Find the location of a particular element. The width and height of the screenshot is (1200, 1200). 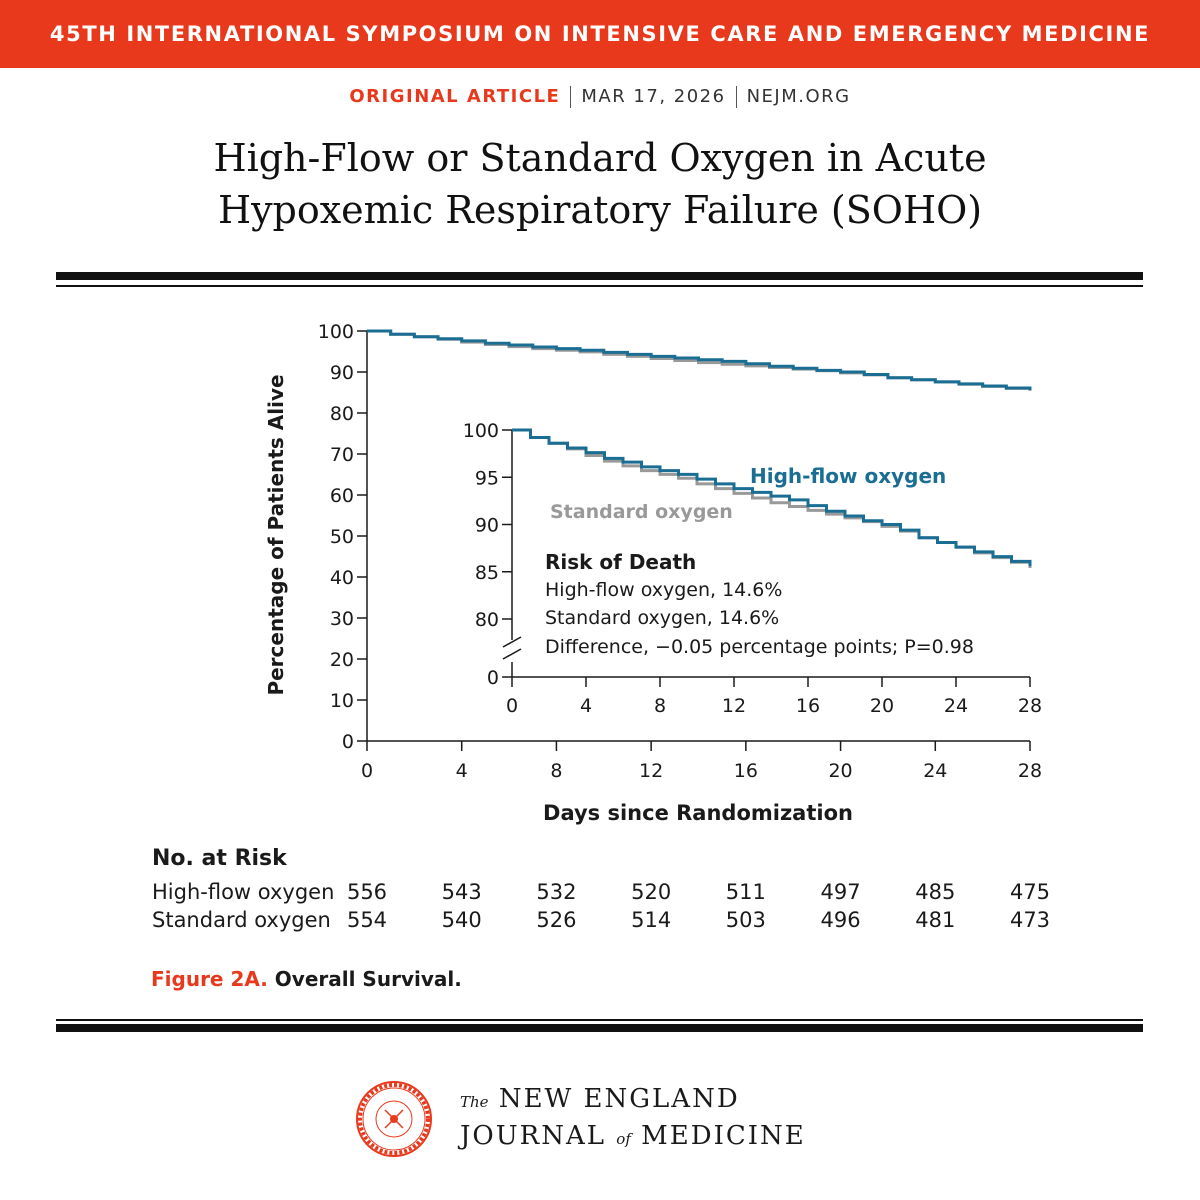

at-risk-value: 554 is located at coordinates (367, 920).